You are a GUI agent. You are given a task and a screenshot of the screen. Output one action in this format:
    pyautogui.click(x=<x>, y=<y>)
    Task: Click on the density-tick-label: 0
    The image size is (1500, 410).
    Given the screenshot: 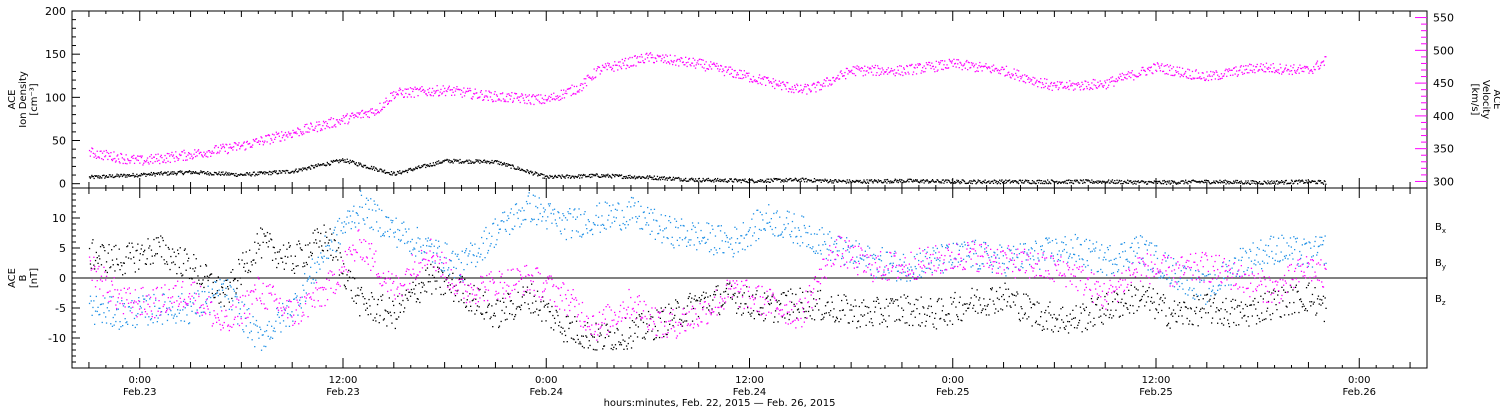 What is the action you would take?
    pyautogui.click(x=62, y=184)
    